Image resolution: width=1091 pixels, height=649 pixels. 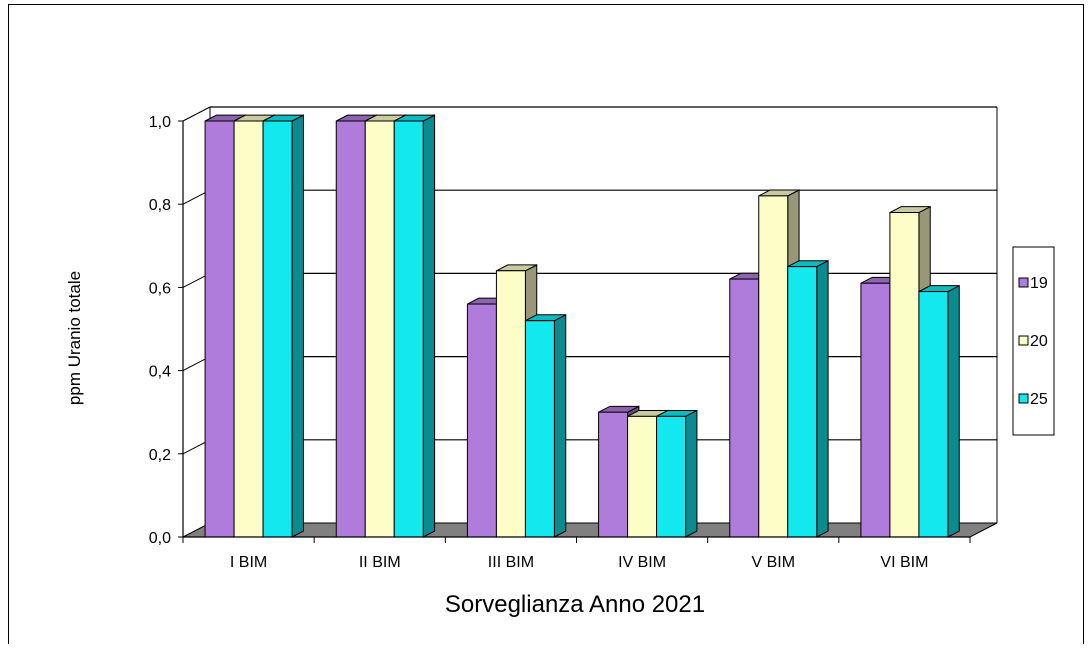 What do you see at coordinates (160, 122) in the screenshot?
I see `y-tick-label: 1,0` at bounding box center [160, 122].